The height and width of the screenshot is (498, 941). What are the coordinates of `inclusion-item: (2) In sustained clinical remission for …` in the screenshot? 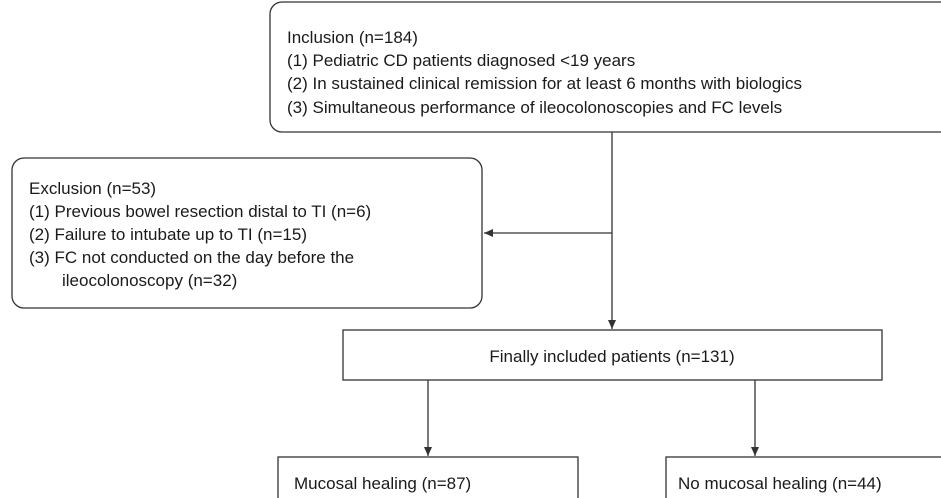 It's located at (544, 83).